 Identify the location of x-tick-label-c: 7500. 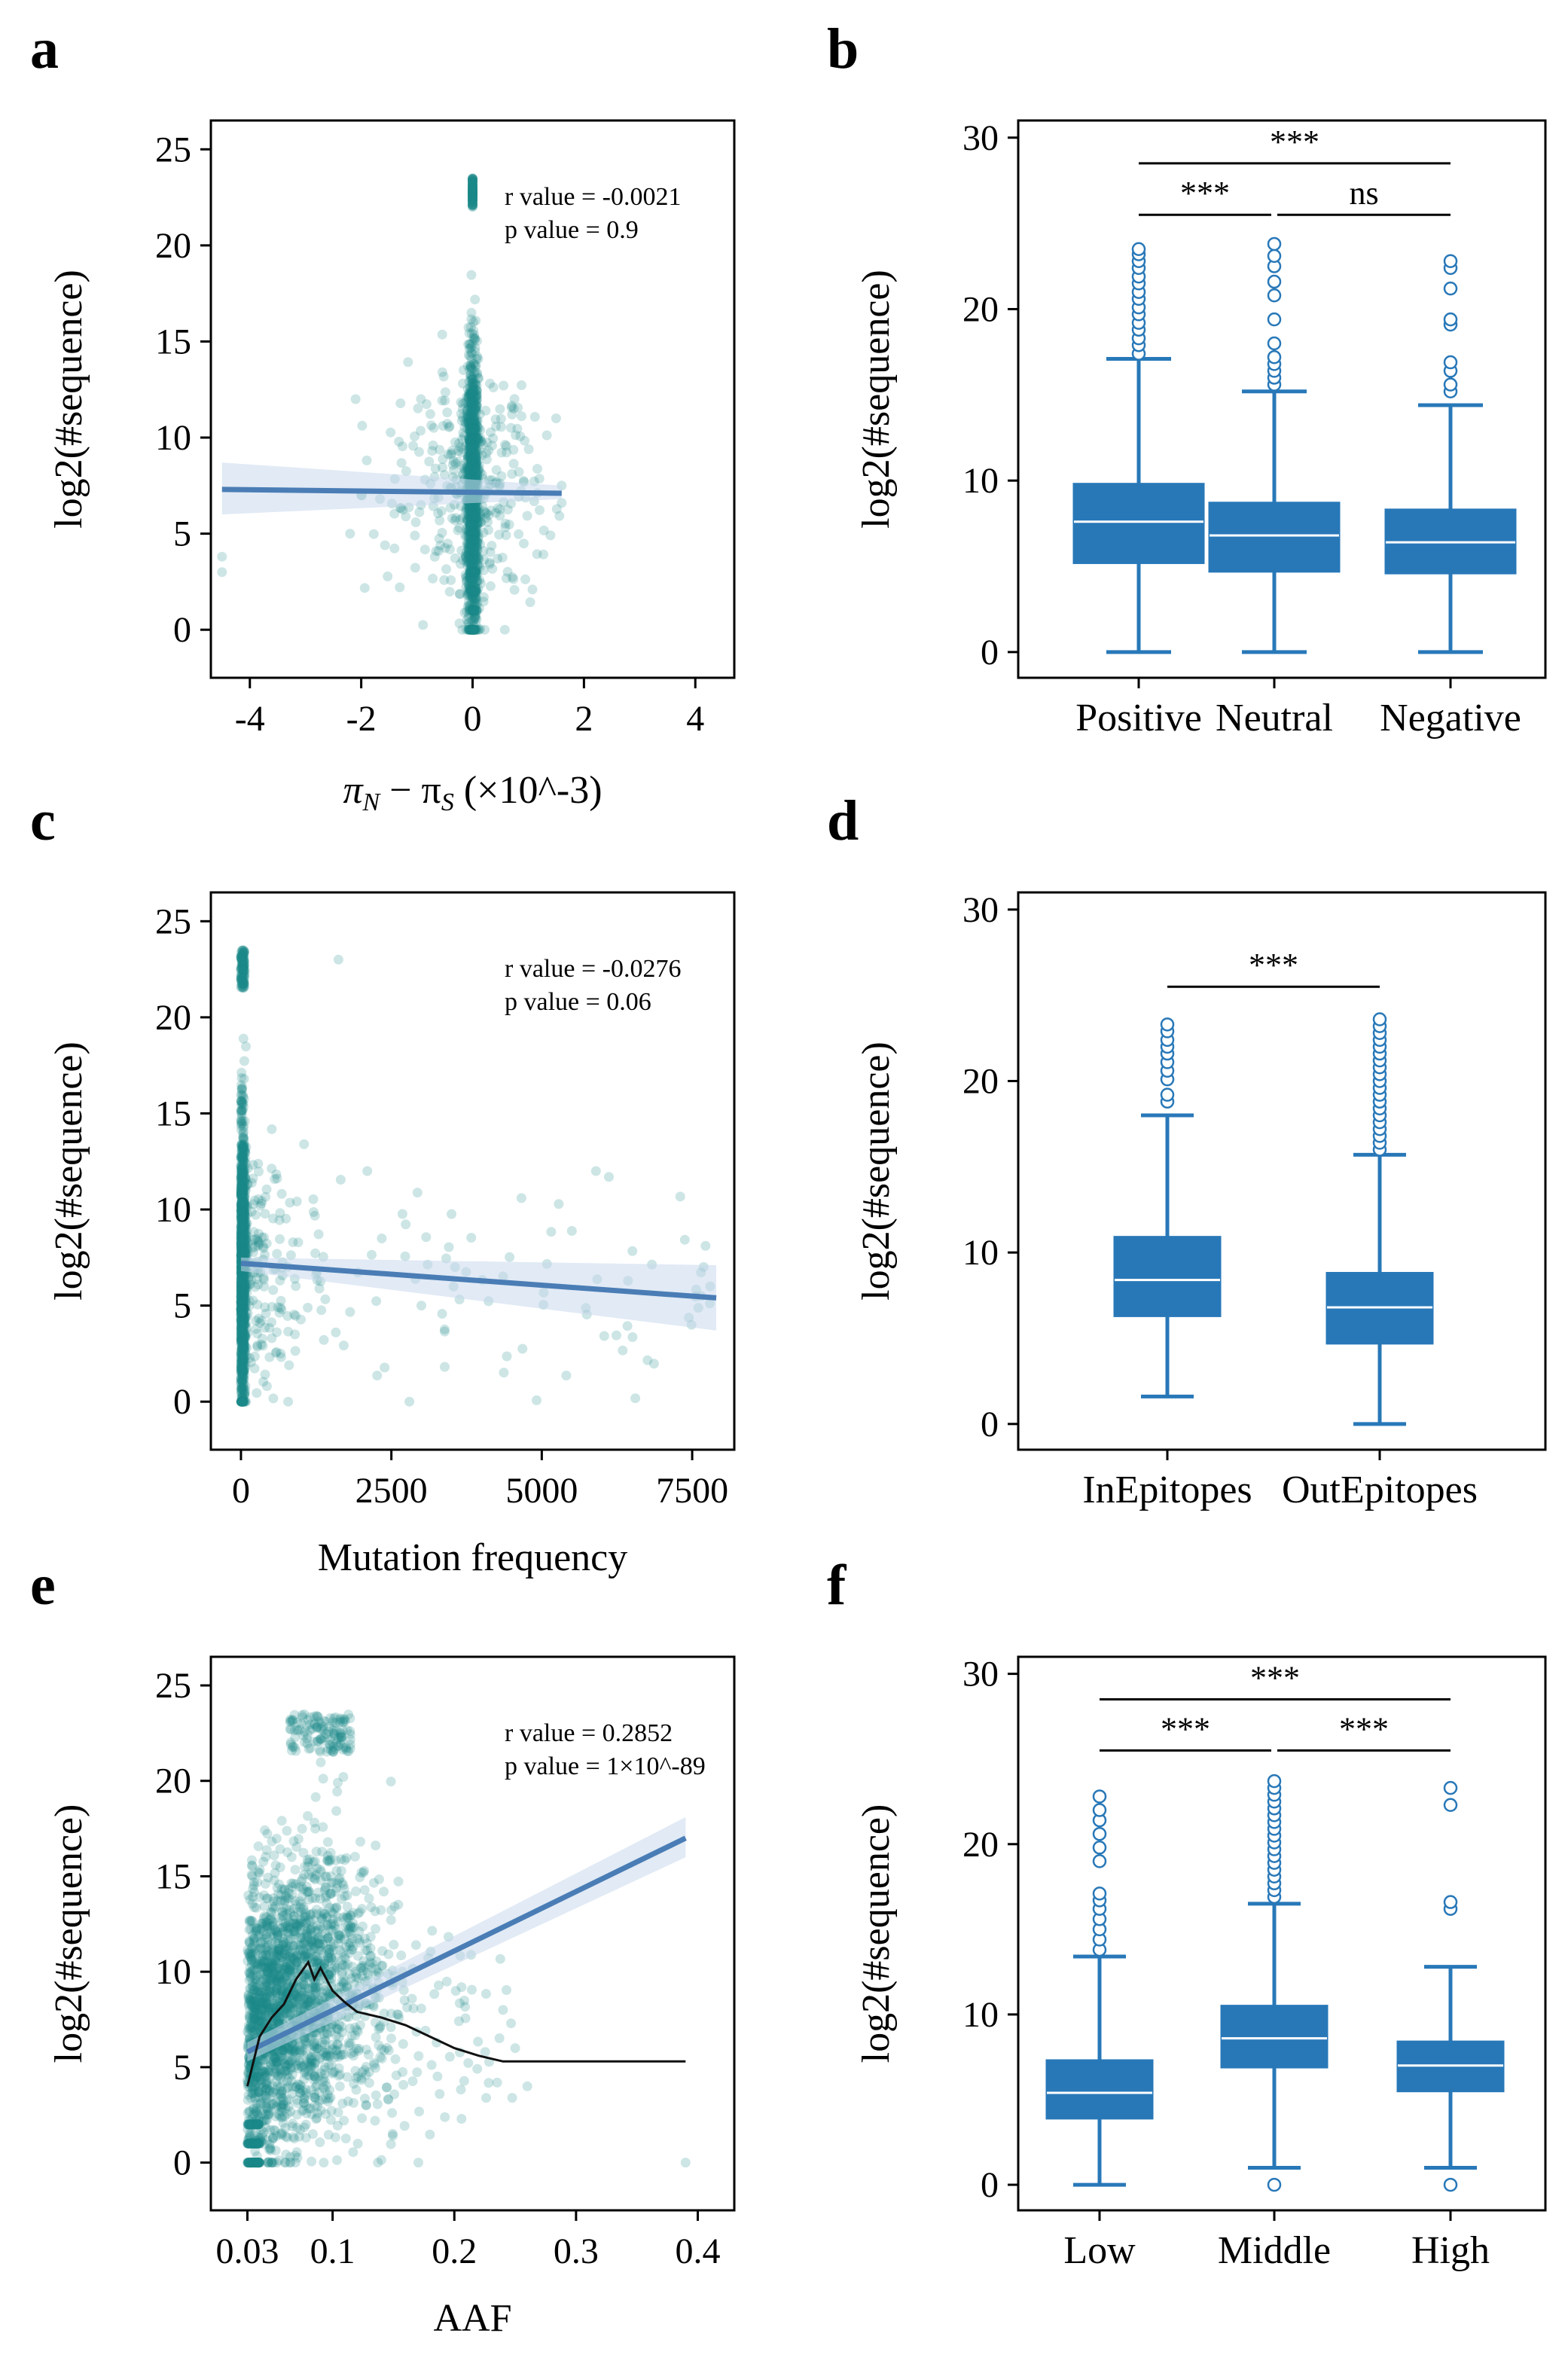
(692, 1491).